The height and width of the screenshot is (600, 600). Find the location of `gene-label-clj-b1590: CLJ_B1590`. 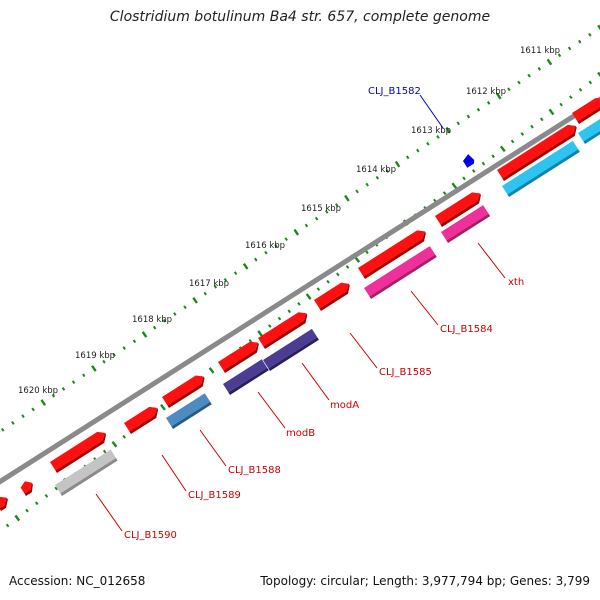

gene-label-clj-b1590: CLJ_B1590 is located at coordinates (150, 535).